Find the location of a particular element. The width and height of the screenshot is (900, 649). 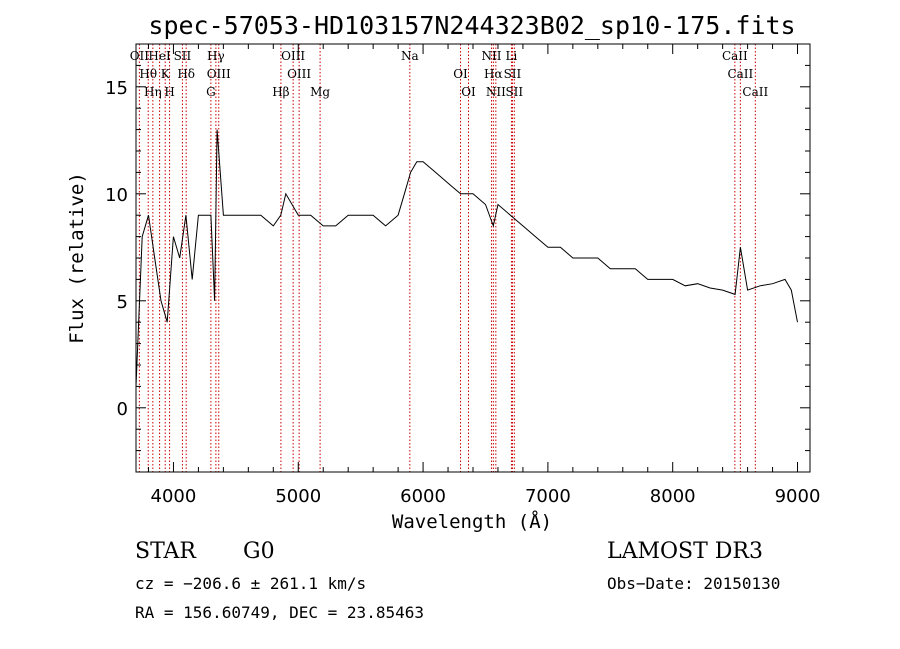

line-label: Hη is located at coordinates (153, 92).